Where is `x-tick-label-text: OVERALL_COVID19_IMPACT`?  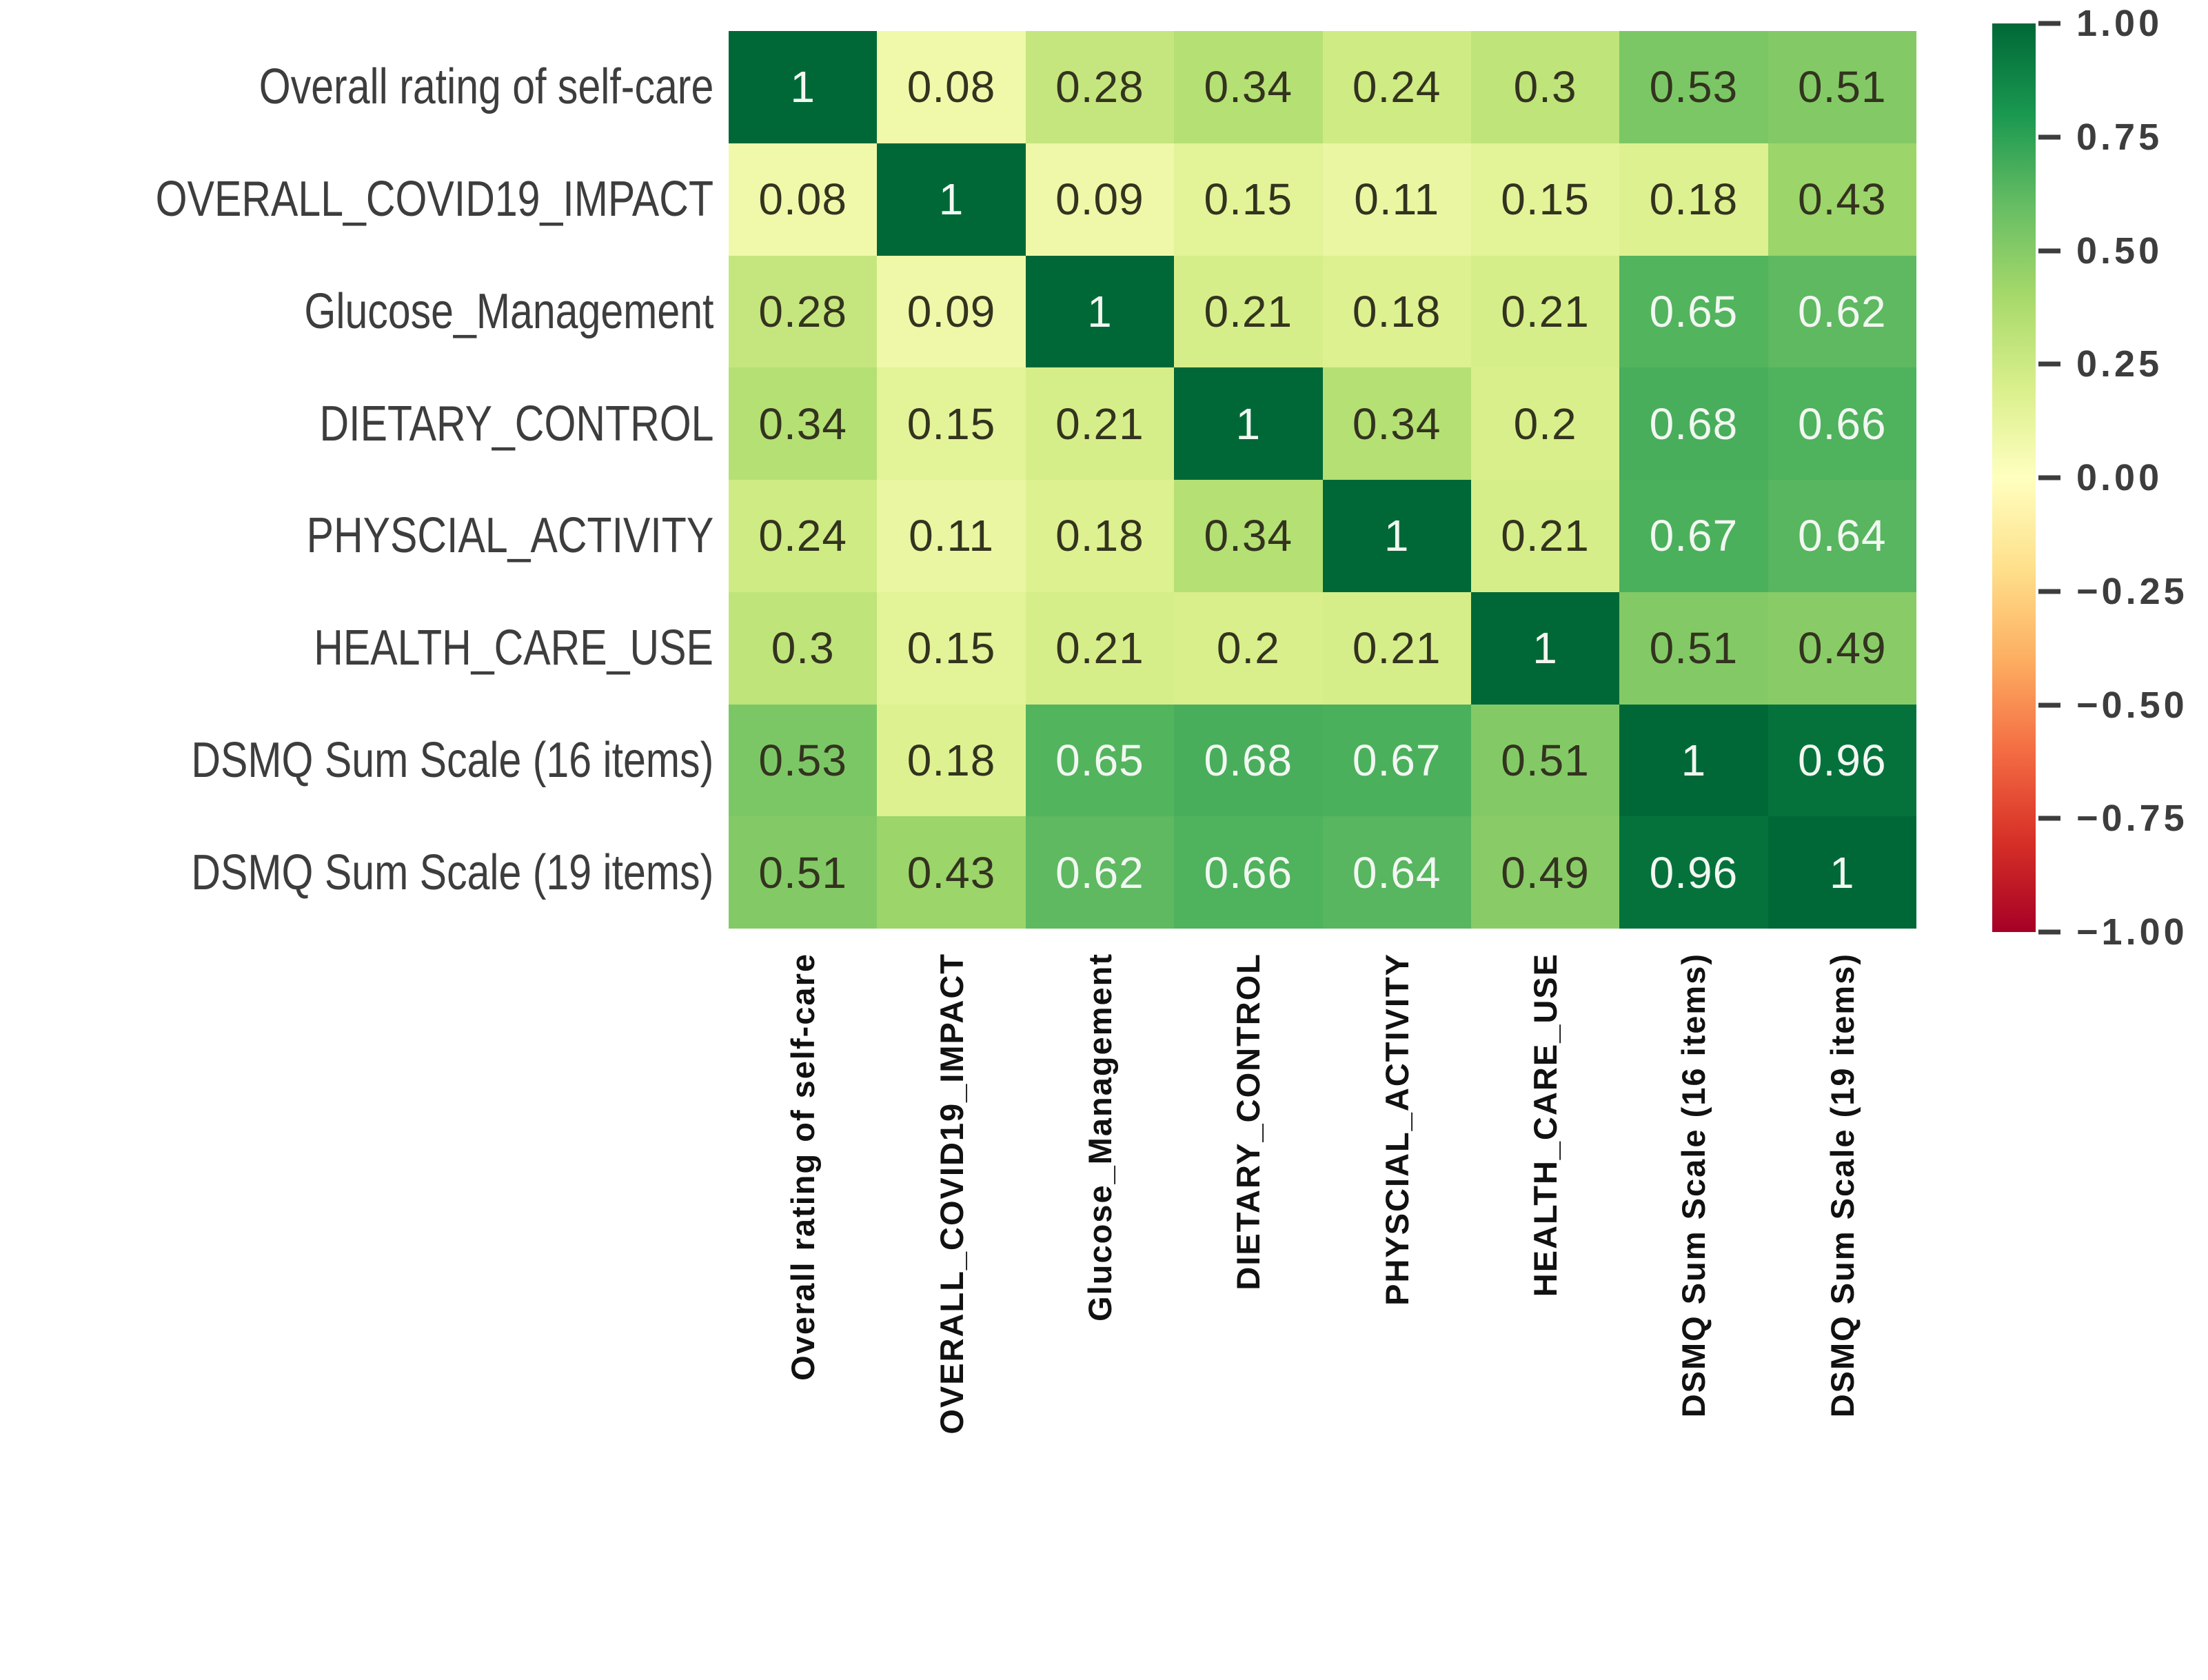 x-tick-label-text: OVERALL_COVID19_IMPACT is located at coordinates (951, 1194).